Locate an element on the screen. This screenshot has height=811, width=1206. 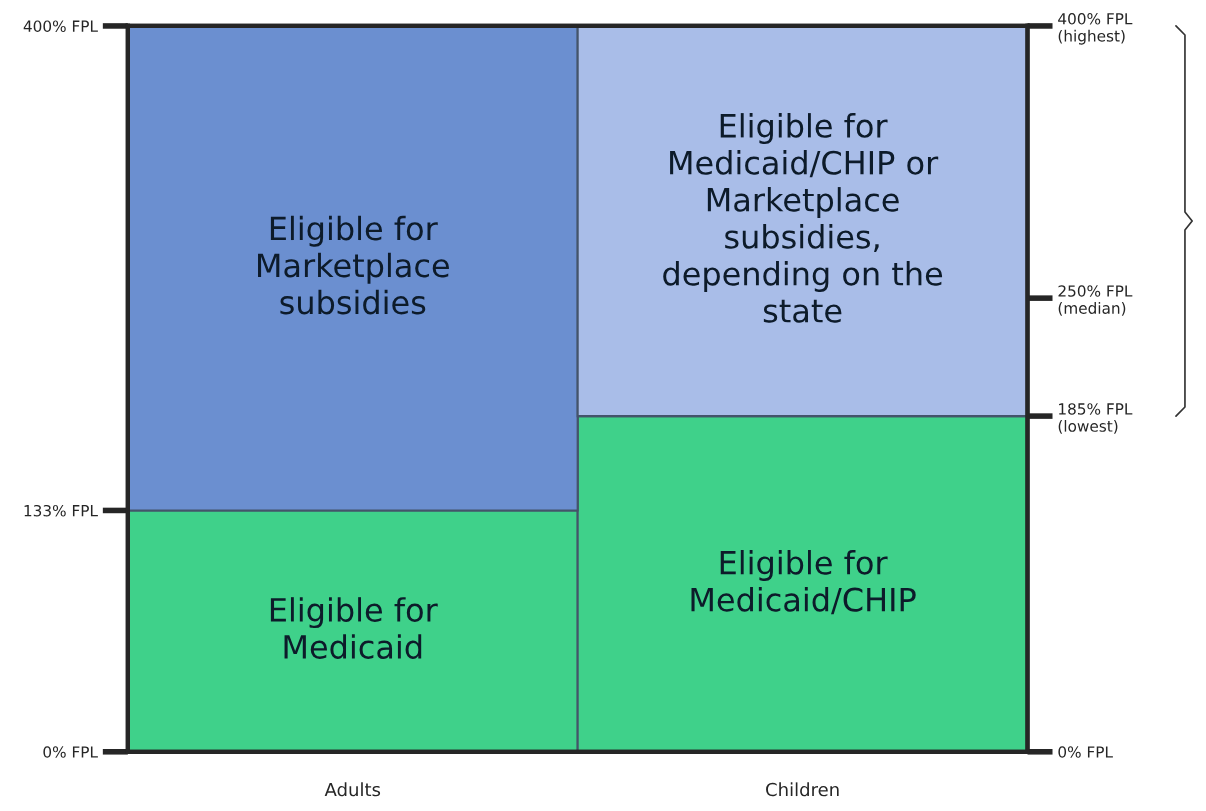
series-label: Eligible for Medicaid is located at coordinates (354, 628).